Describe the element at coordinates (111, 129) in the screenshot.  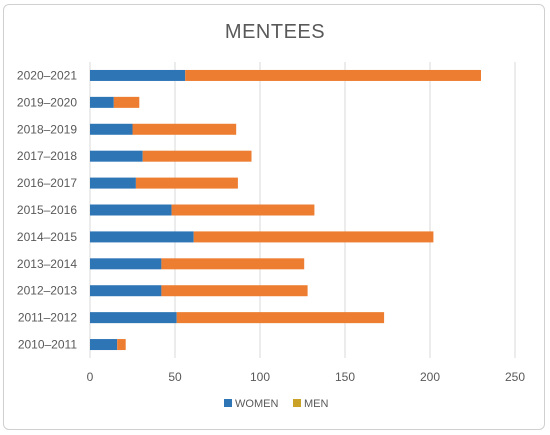
I see `bar-women-2018–2019` at that location.